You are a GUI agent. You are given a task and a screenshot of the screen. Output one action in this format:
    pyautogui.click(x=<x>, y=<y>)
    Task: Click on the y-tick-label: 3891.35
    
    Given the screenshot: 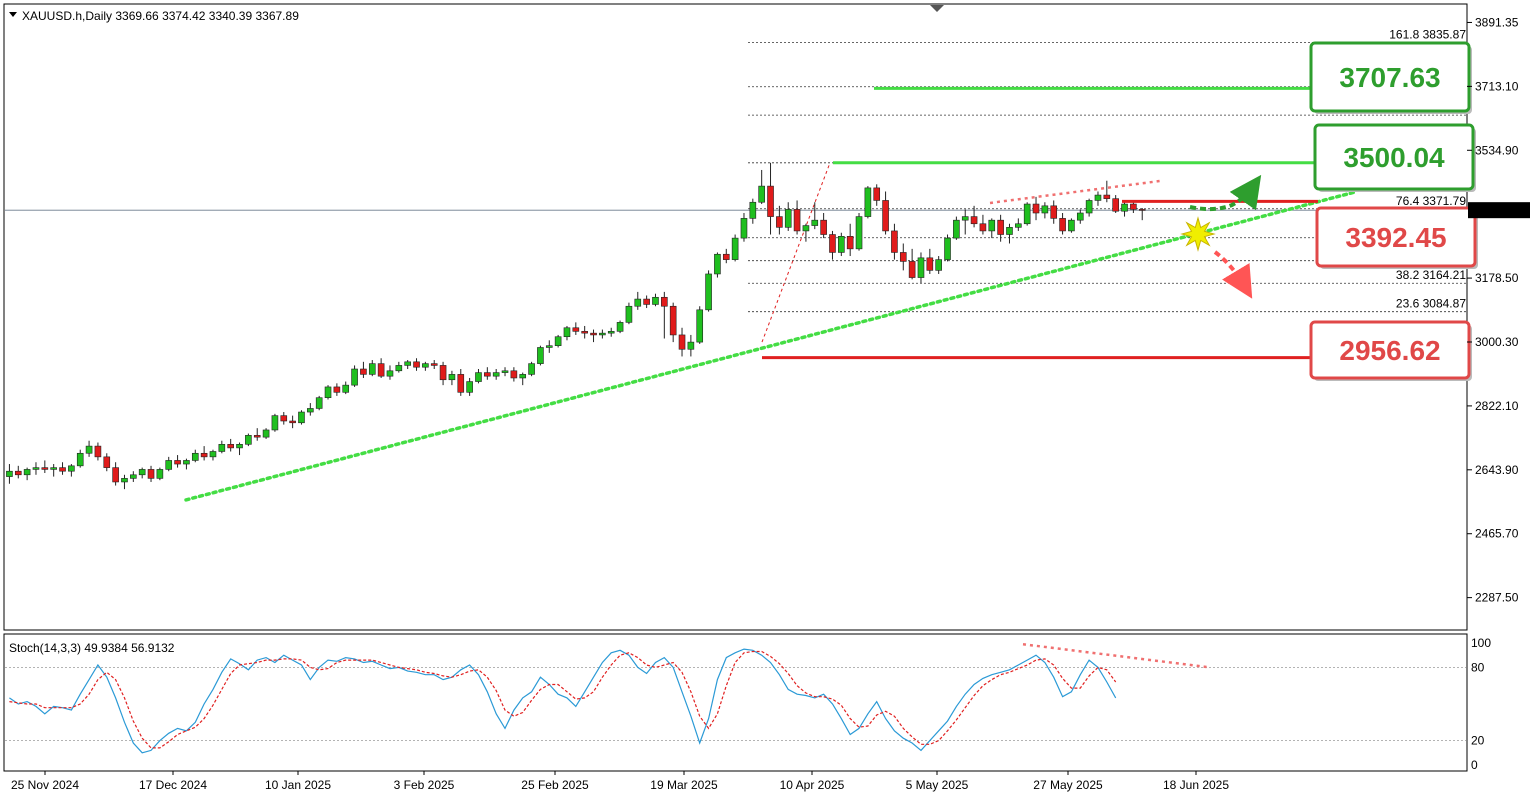 What is the action you would take?
    pyautogui.click(x=1497, y=22)
    